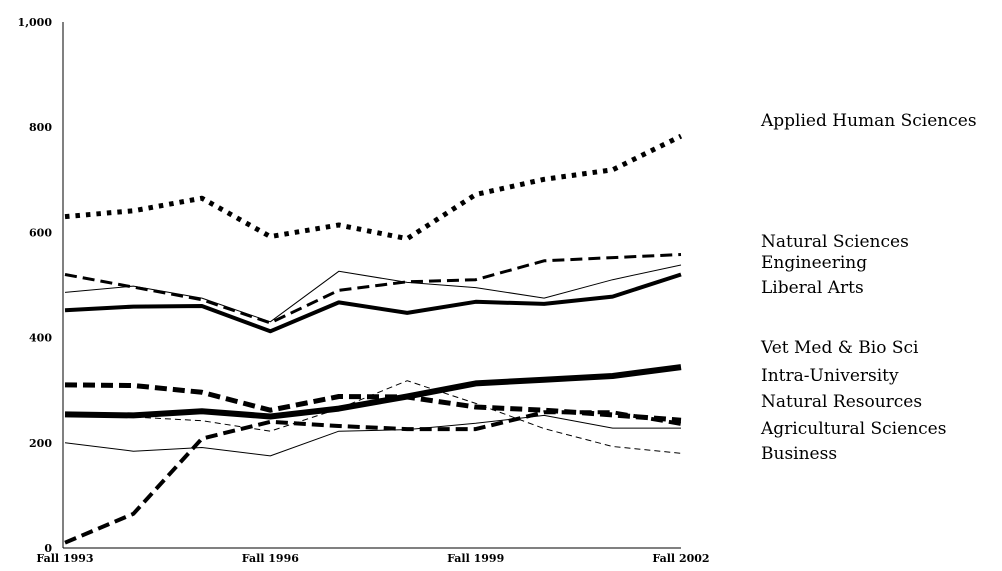 Image resolution: width=1002 pixels, height=571 pixels. I want to click on y-tick-label: 1,000, so click(35, 22).